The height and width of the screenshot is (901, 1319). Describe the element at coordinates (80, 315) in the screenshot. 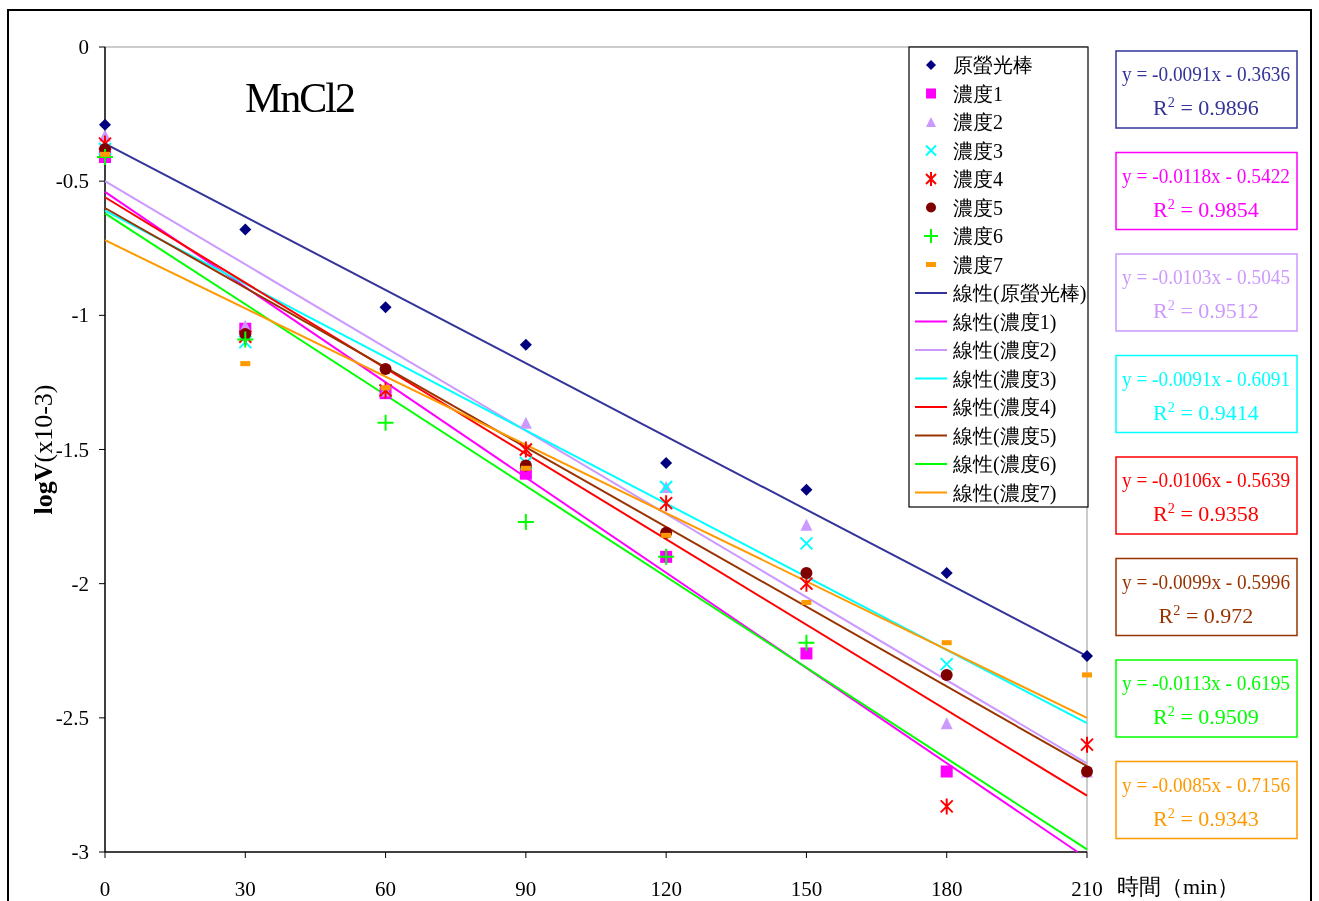

I see `y-tick-label: -1` at that location.